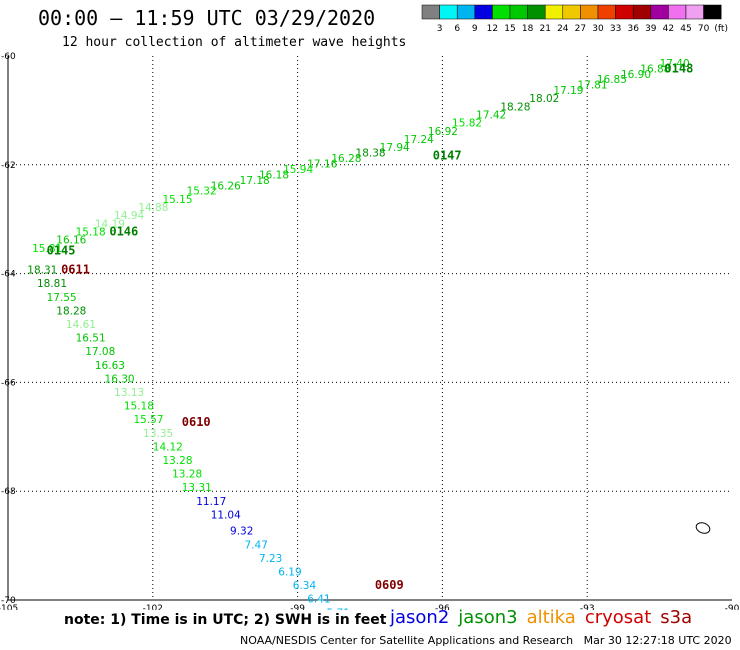 The image size is (740, 650). What do you see at coordinates (568, 91) in the screenshot?
I see `swh-data-point: 17.19` at bounding box center [568, 91].